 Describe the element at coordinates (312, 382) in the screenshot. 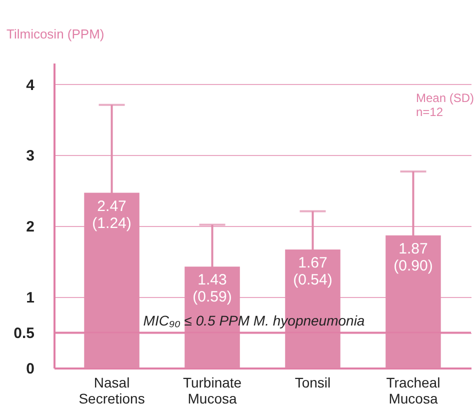

I see `x-tick-label: Tonsil` at that location.